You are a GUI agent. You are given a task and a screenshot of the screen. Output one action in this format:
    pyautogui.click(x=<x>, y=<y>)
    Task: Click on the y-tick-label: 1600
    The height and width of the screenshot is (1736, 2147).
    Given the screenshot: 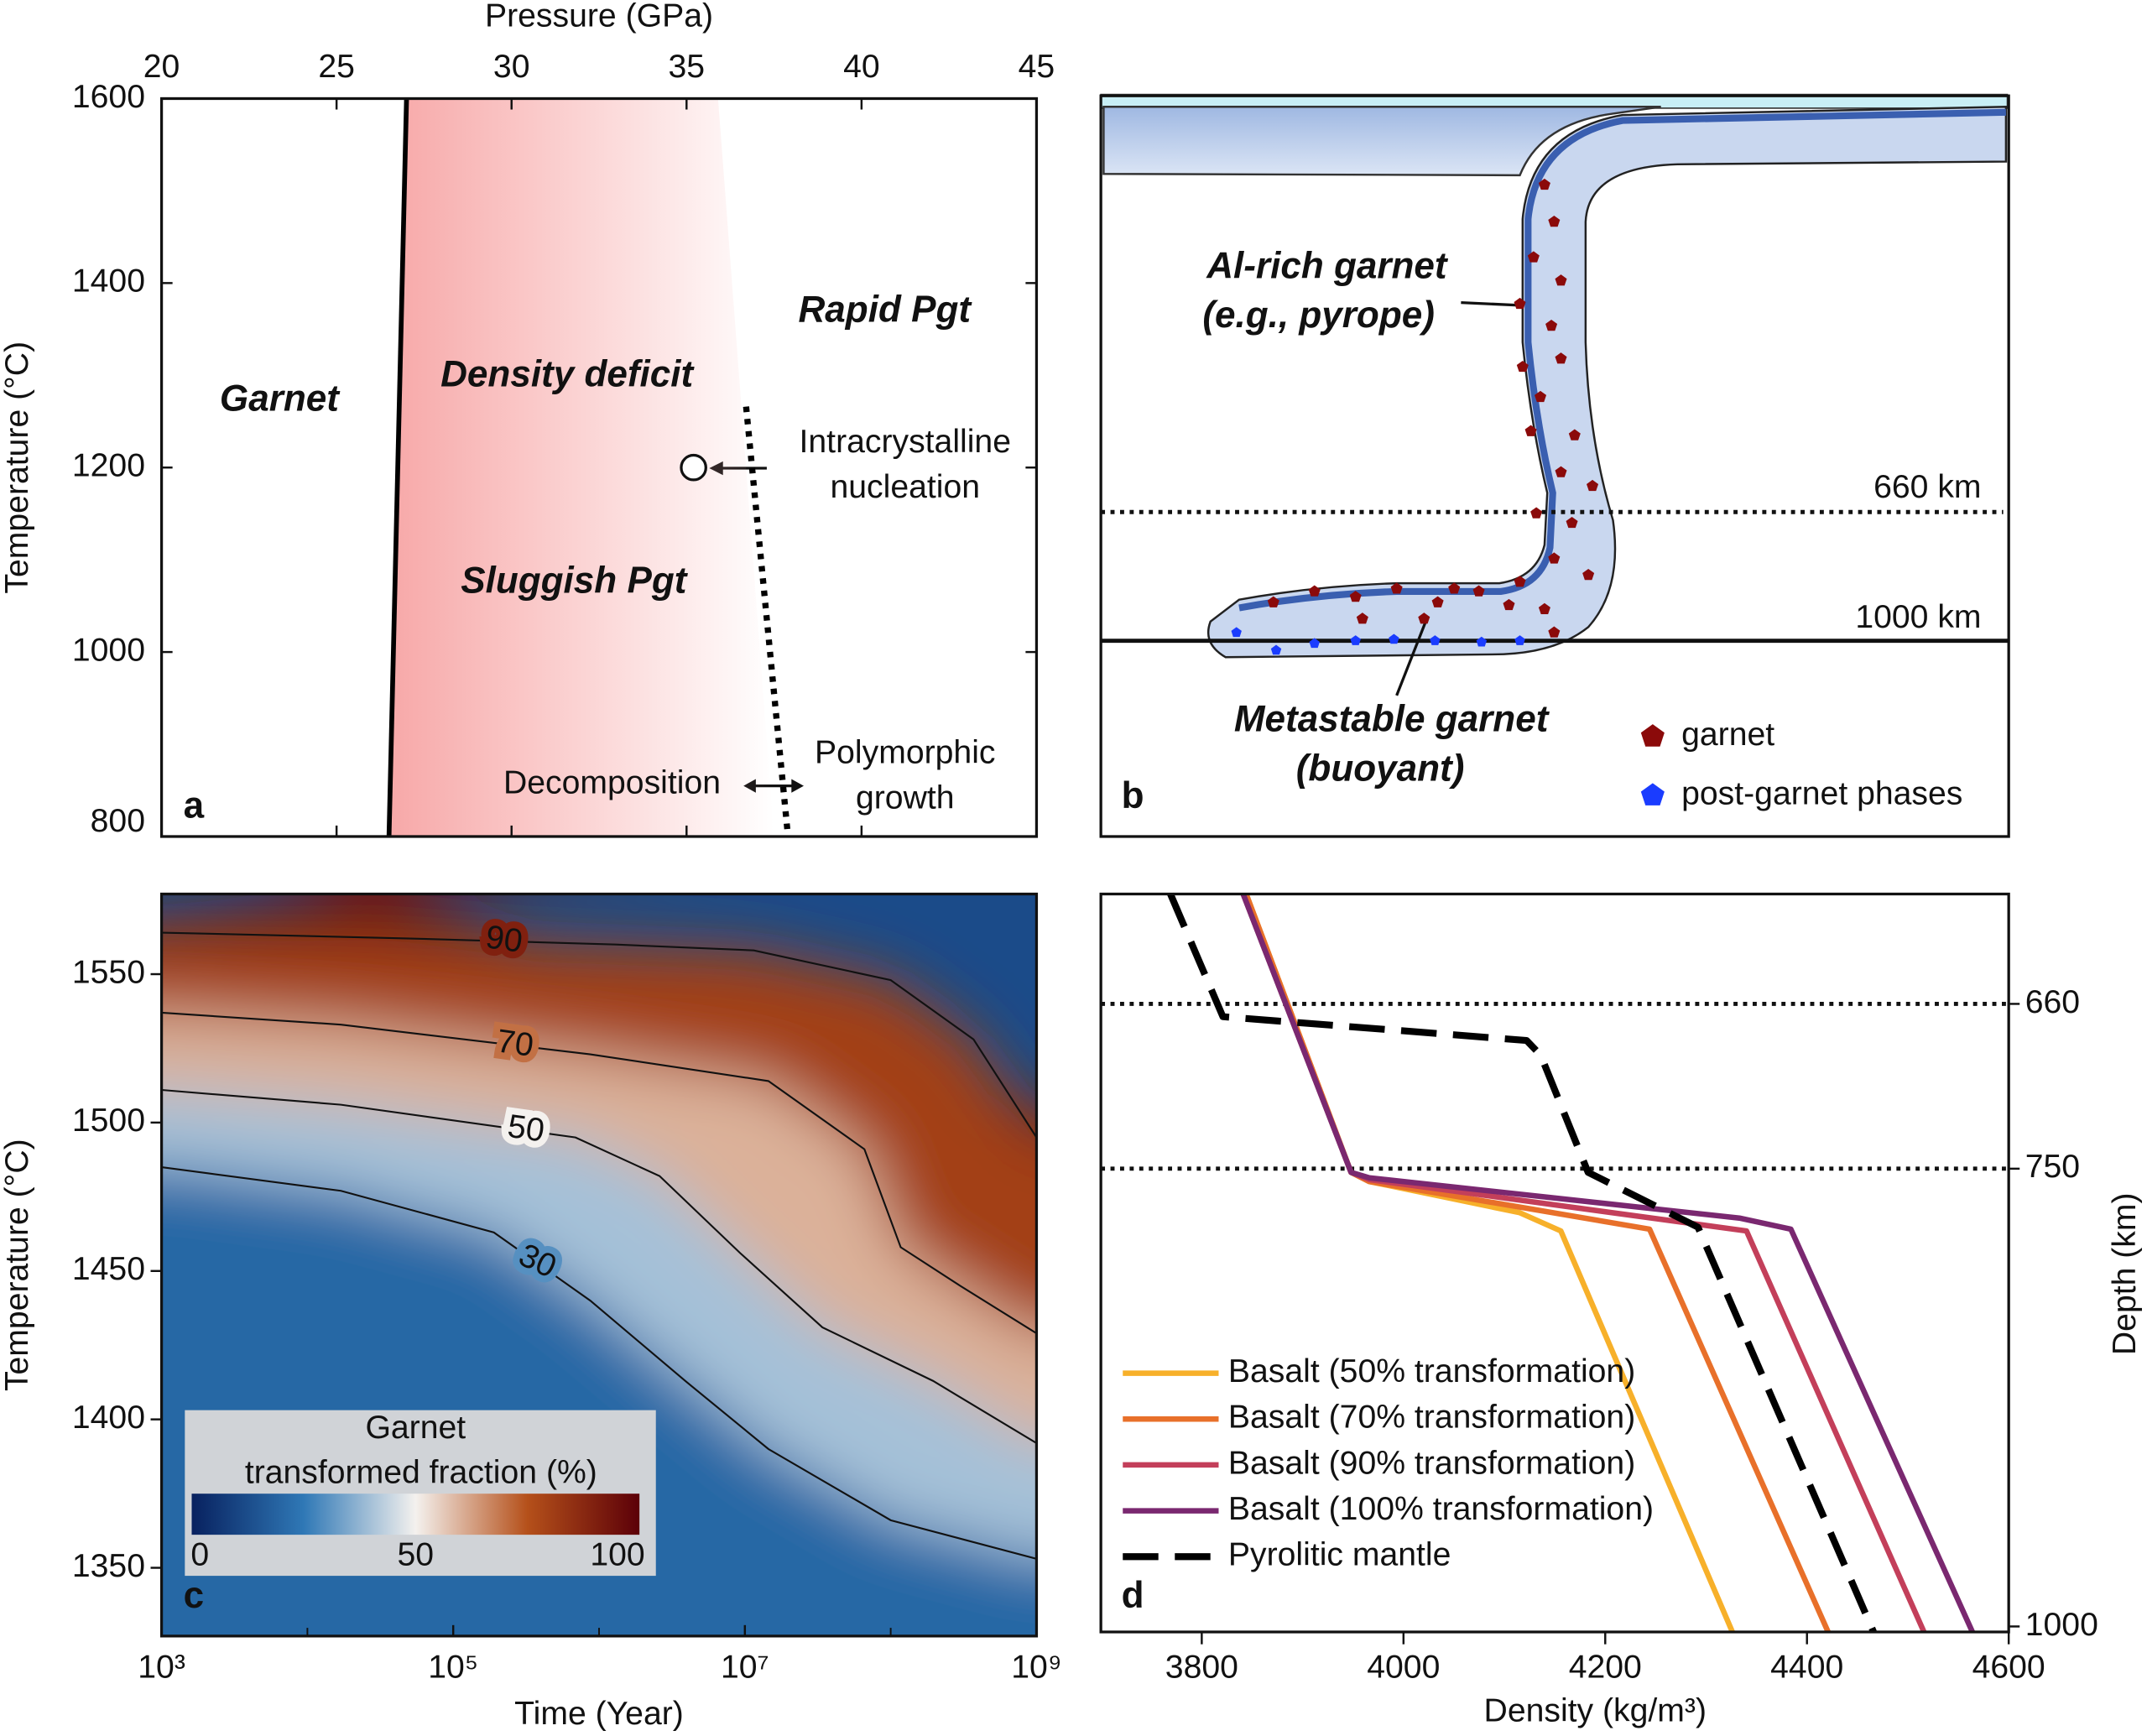 What is the action you would take?
    pyautogui.click(x=108, y=97)
    